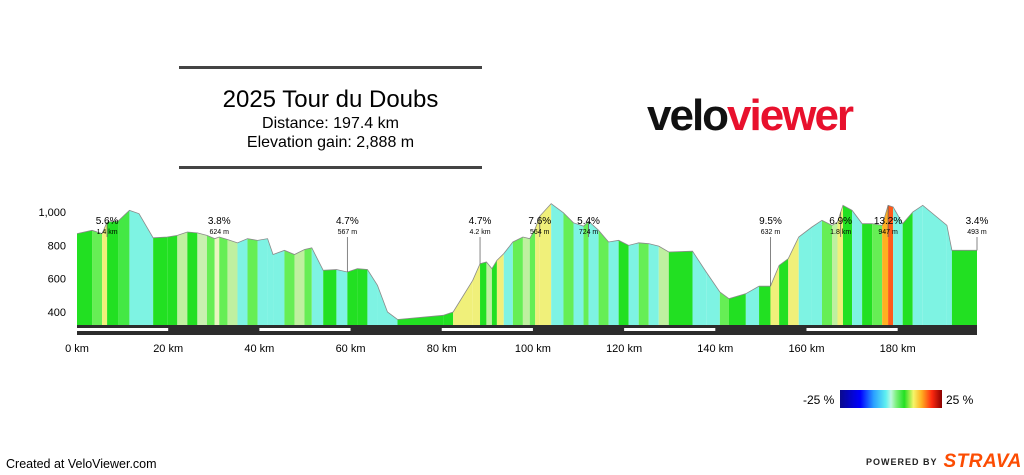 The width and height of the screenshot is (1024, 475). What do you see at coordinates (52, 213) in the screenshot?
I see `y-tick-label: 1,000` at bounding box center [52, 213].